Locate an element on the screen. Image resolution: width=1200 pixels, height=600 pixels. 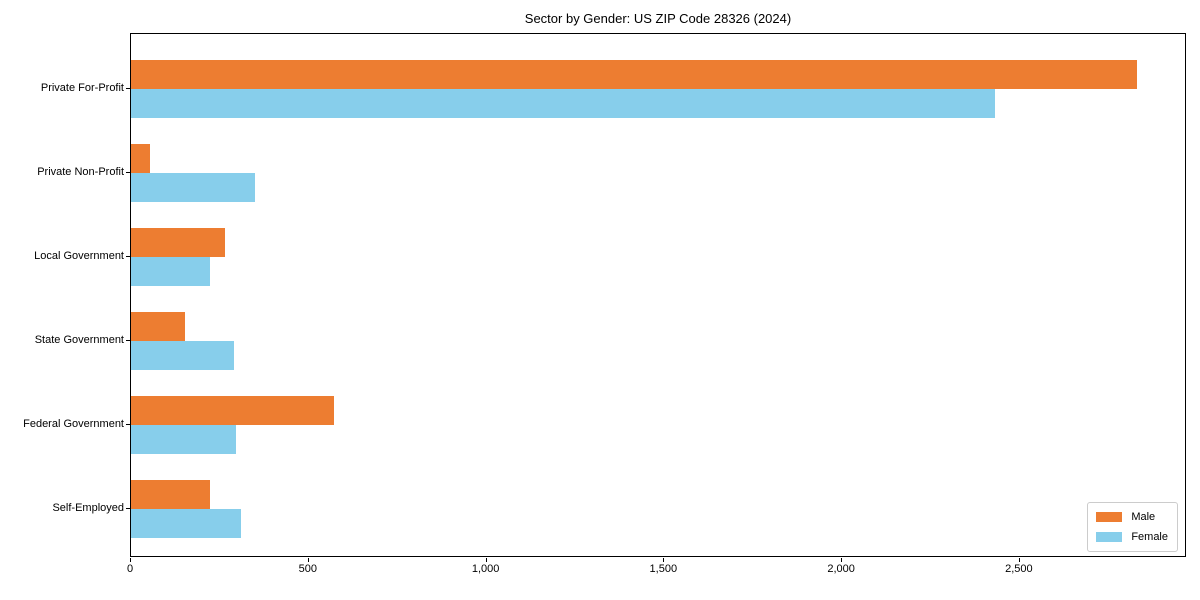
y-tick-label-private-for-profit: Private For-Profit is located at coordinates (82, 88).